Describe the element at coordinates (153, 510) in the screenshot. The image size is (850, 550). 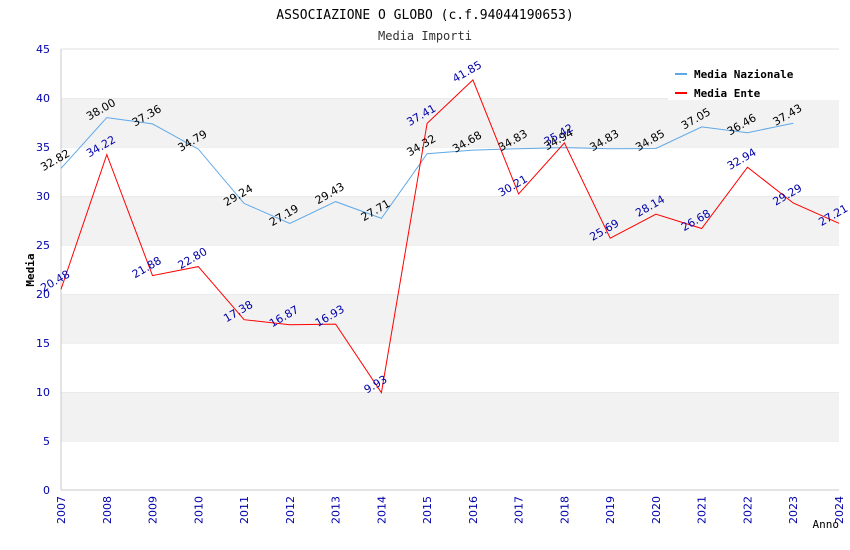
I see `x-tick-label: 2009` at that location.